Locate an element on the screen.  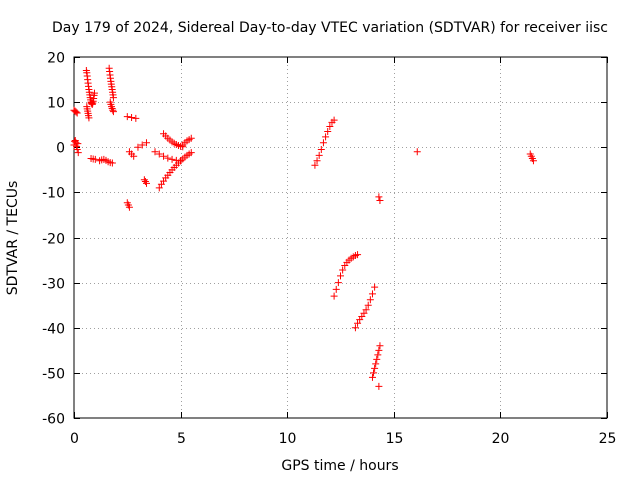
series-s02 is located at coordinates (76, 146).